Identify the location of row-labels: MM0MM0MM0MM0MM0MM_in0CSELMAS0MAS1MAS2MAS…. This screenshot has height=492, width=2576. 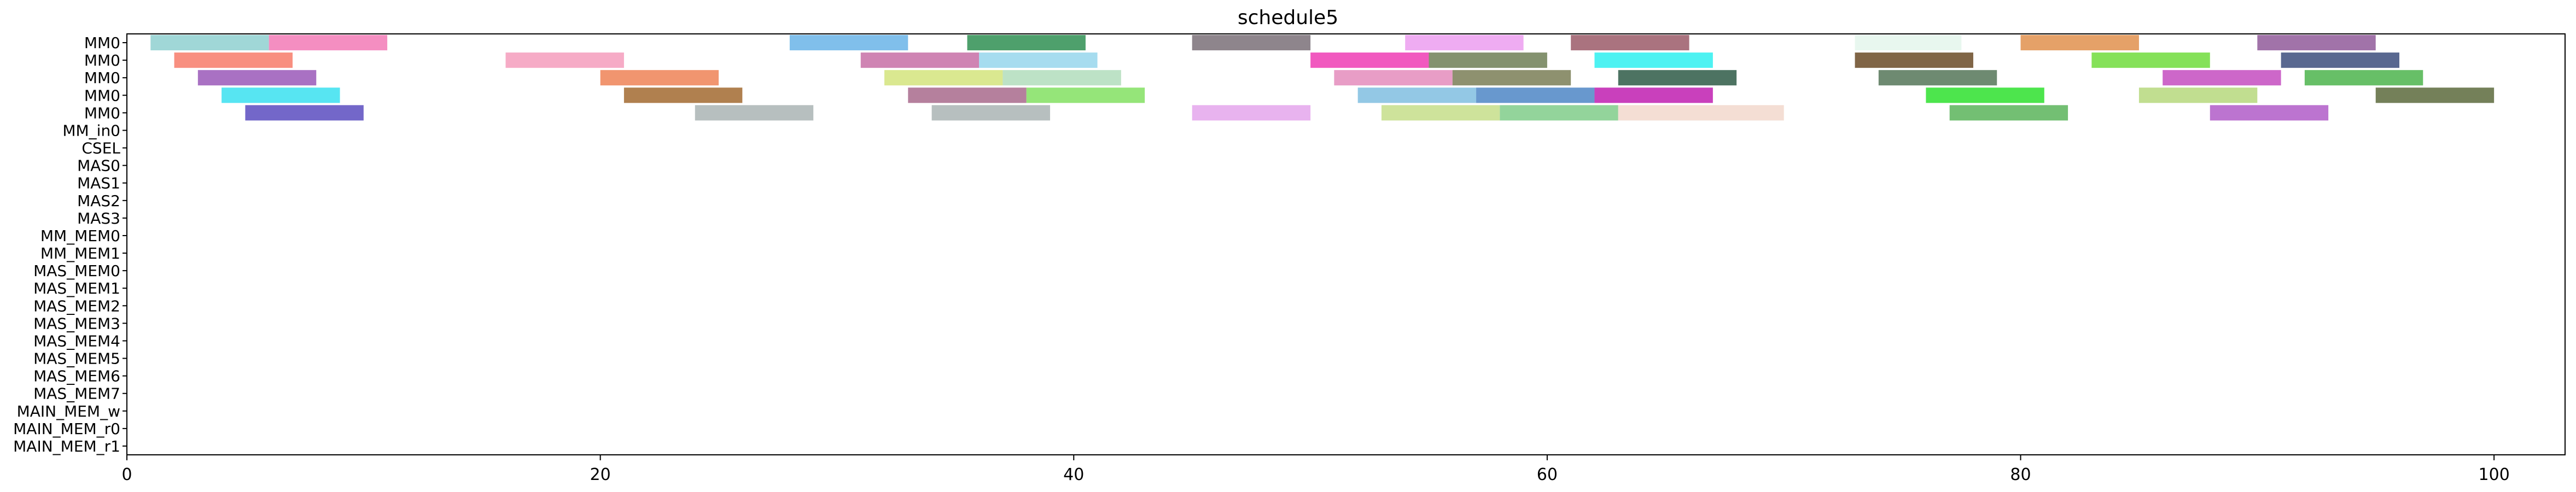
(70, 244).